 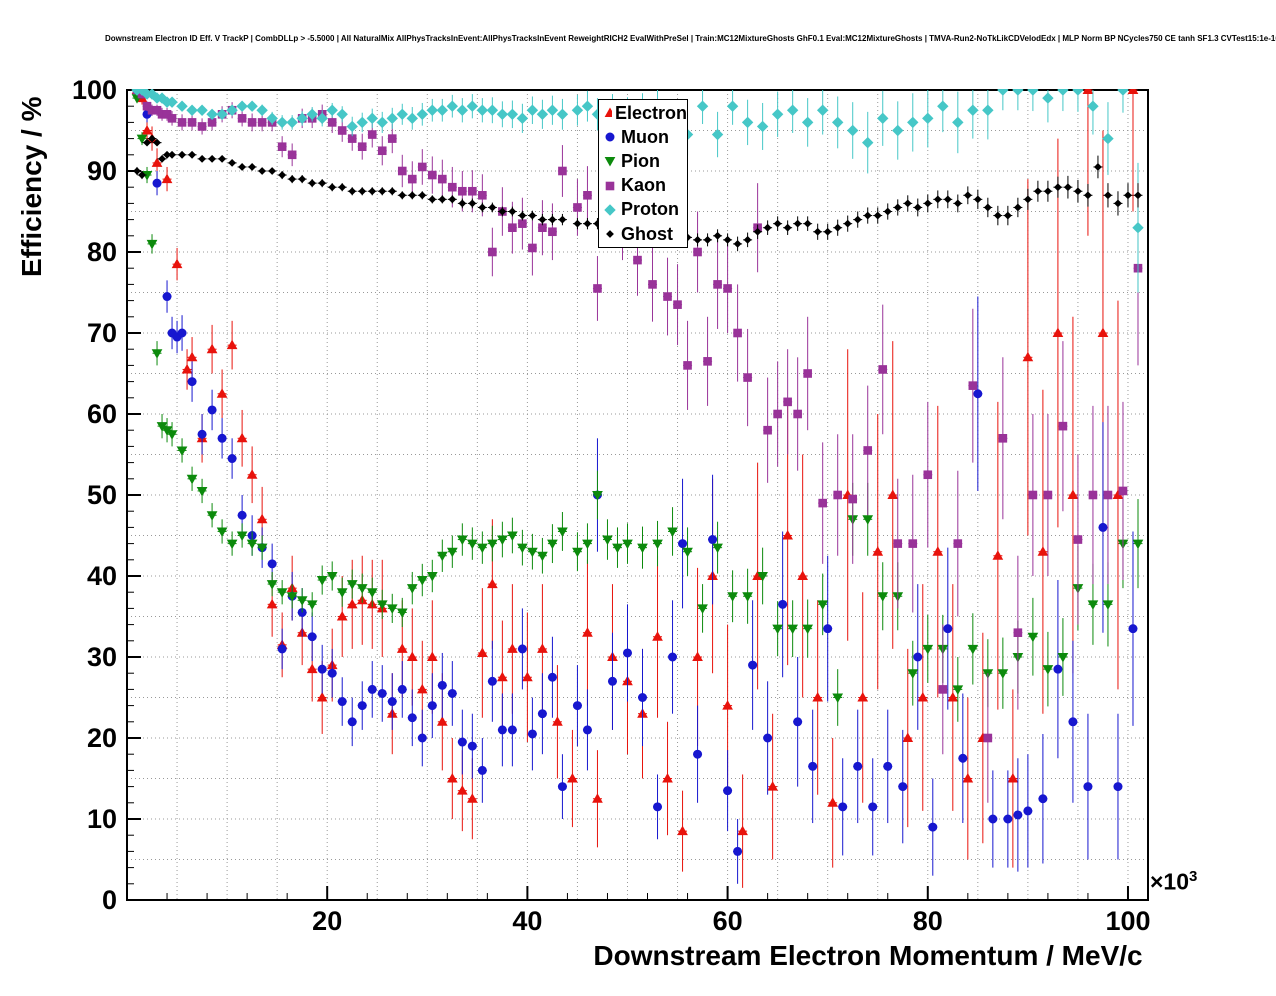 I want to click on series-ghost, so click(x=637, y=193).